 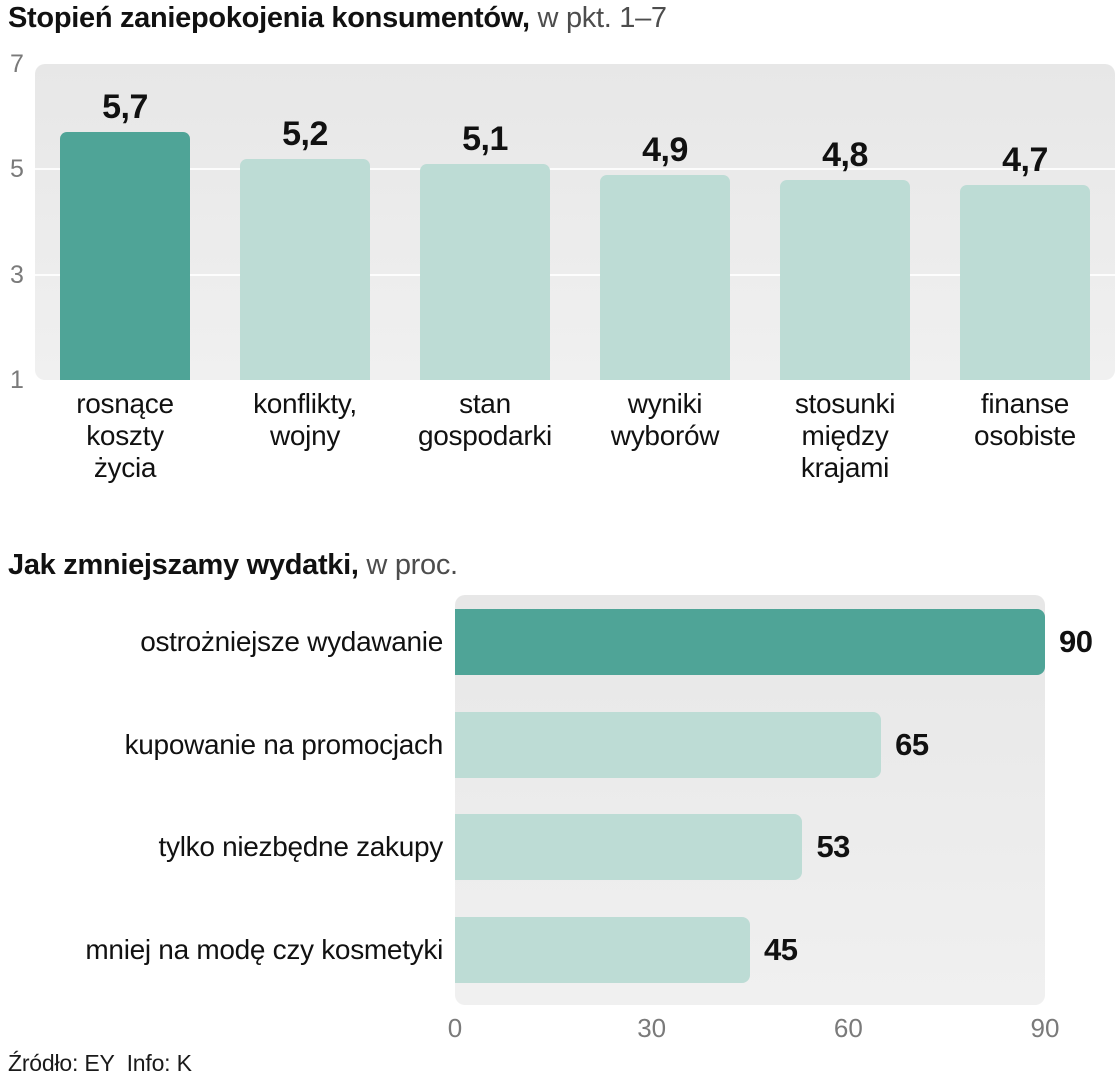 What do you see at coordinates (598, 18) in the screenshot?
I see `concern-chart-title-unit: w pkt. 1–7` at bounding box center [598, 18].